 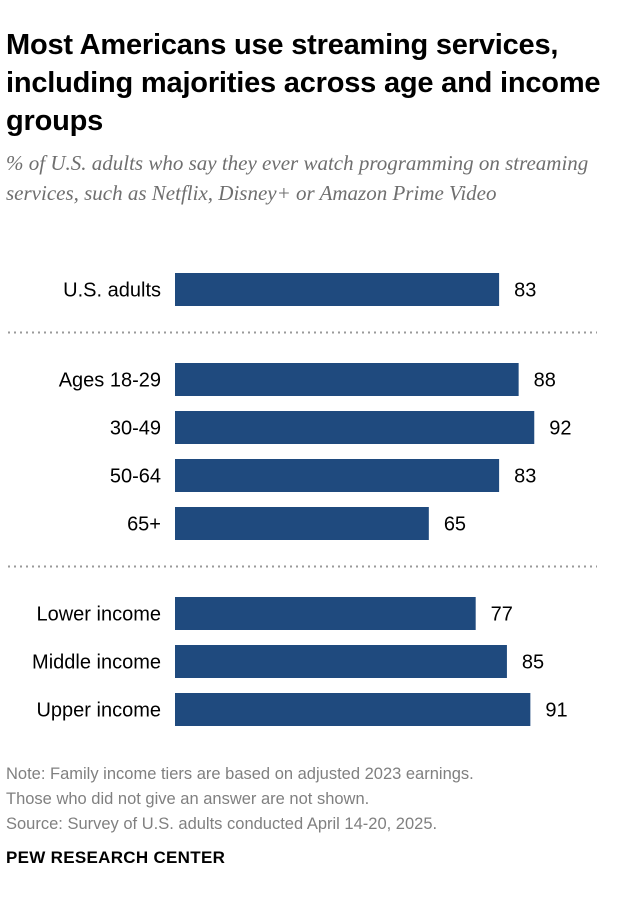 What do you see at coordinates (112, 291) in the screenshot?
I see `category-label: U.S. adults` at bounding box center [112, 291].